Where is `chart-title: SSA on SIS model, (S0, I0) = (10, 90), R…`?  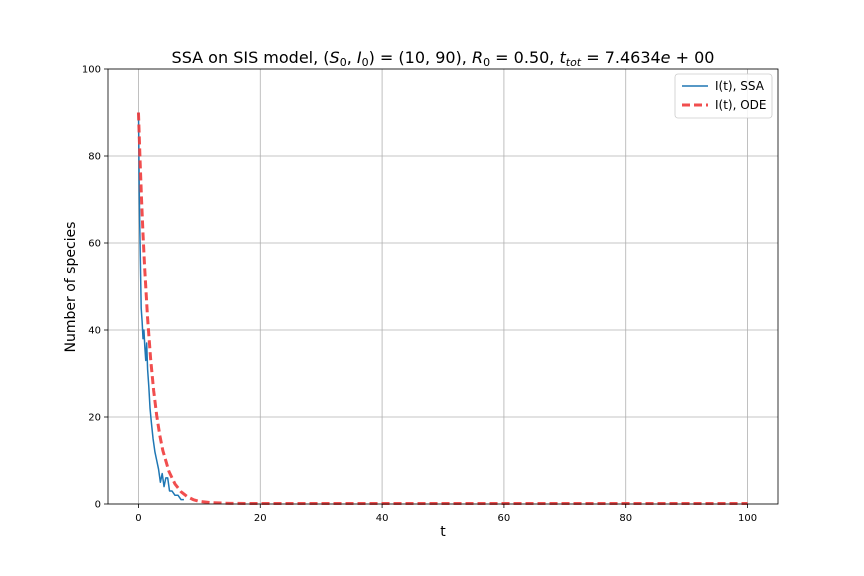
chart-title: SSA on SIS model, (S0, I0) = (10, 90), R… is located at coordinates (443, 58).